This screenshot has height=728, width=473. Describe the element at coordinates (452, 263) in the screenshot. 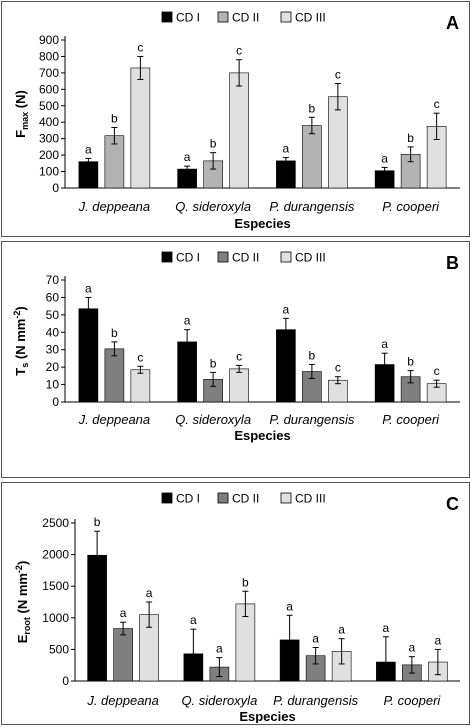

I see `panel-label: B` at that location.